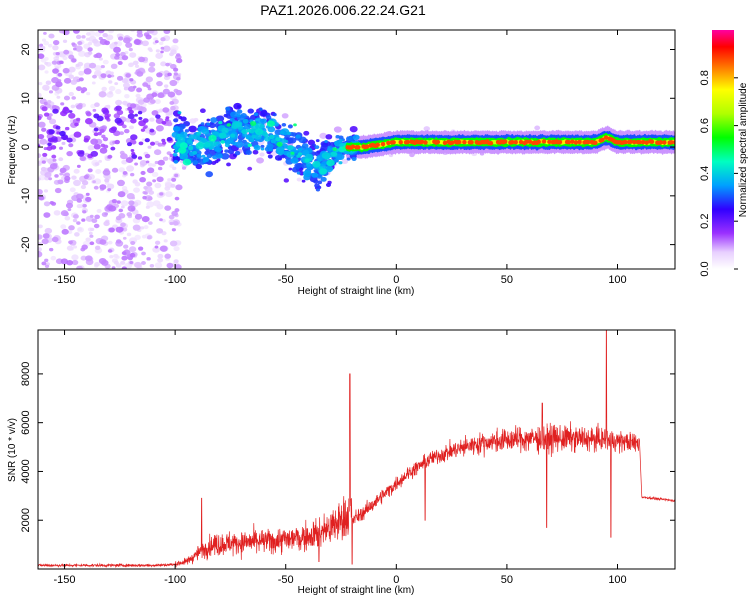  I want to click on colorbar-tick-label: 0.8, so click(705, 77).